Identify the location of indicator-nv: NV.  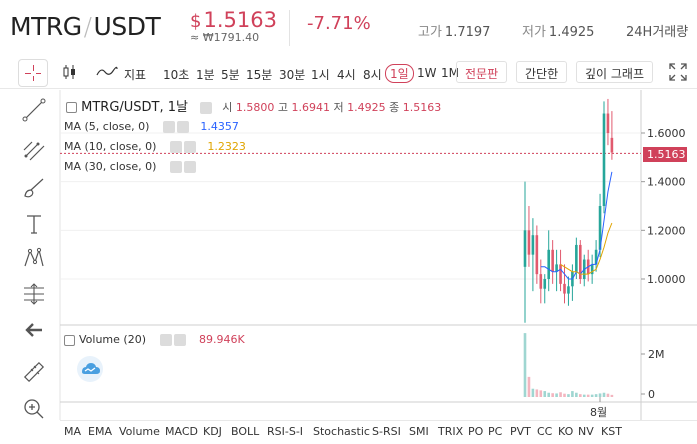
(586, 431).